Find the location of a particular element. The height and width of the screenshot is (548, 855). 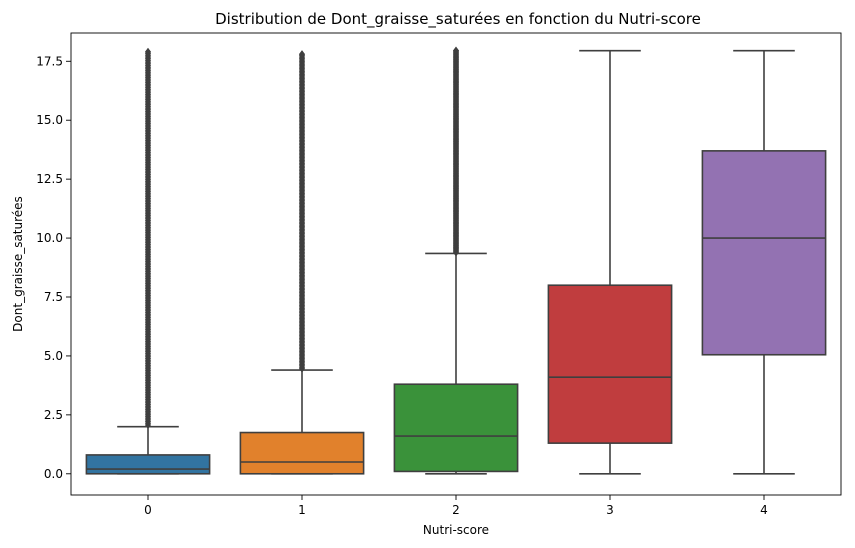

x-tick-label: 1 is located at coordinates (302, 510).